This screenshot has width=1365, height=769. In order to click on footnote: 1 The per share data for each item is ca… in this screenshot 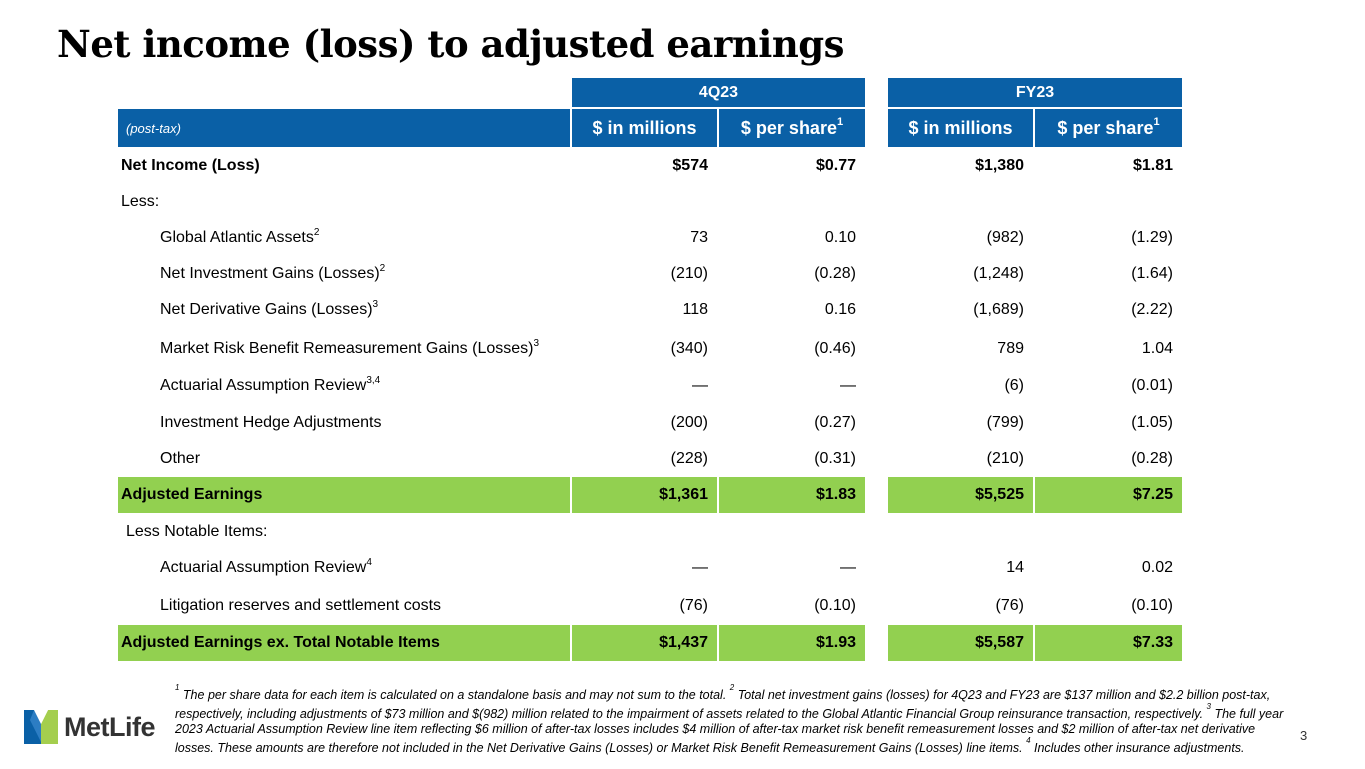, I will do `click(735, 719)`.